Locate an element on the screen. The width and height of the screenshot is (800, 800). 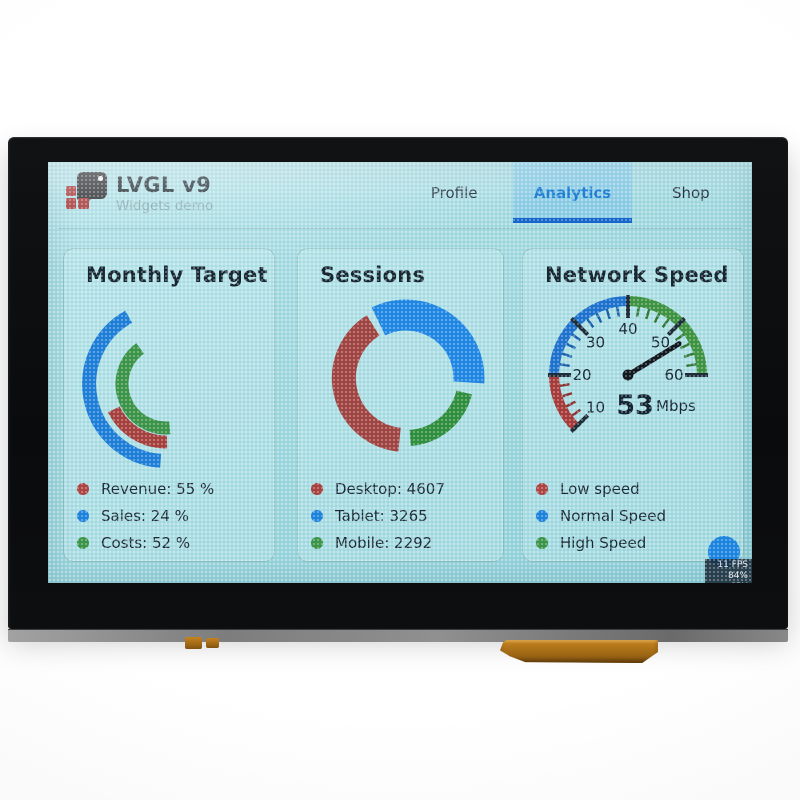
logo-foot is located at coordinates (84, 194).